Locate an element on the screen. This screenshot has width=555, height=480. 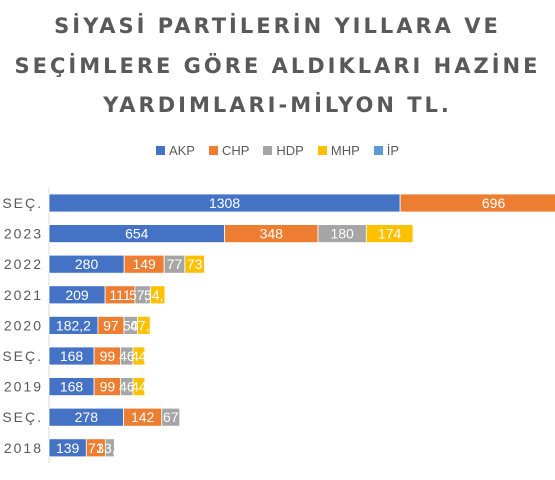
chart-title-line-2: SEÇİMLERE GÖRE ALDIKLARI HAZİNE is located at coordinates (277, 66).